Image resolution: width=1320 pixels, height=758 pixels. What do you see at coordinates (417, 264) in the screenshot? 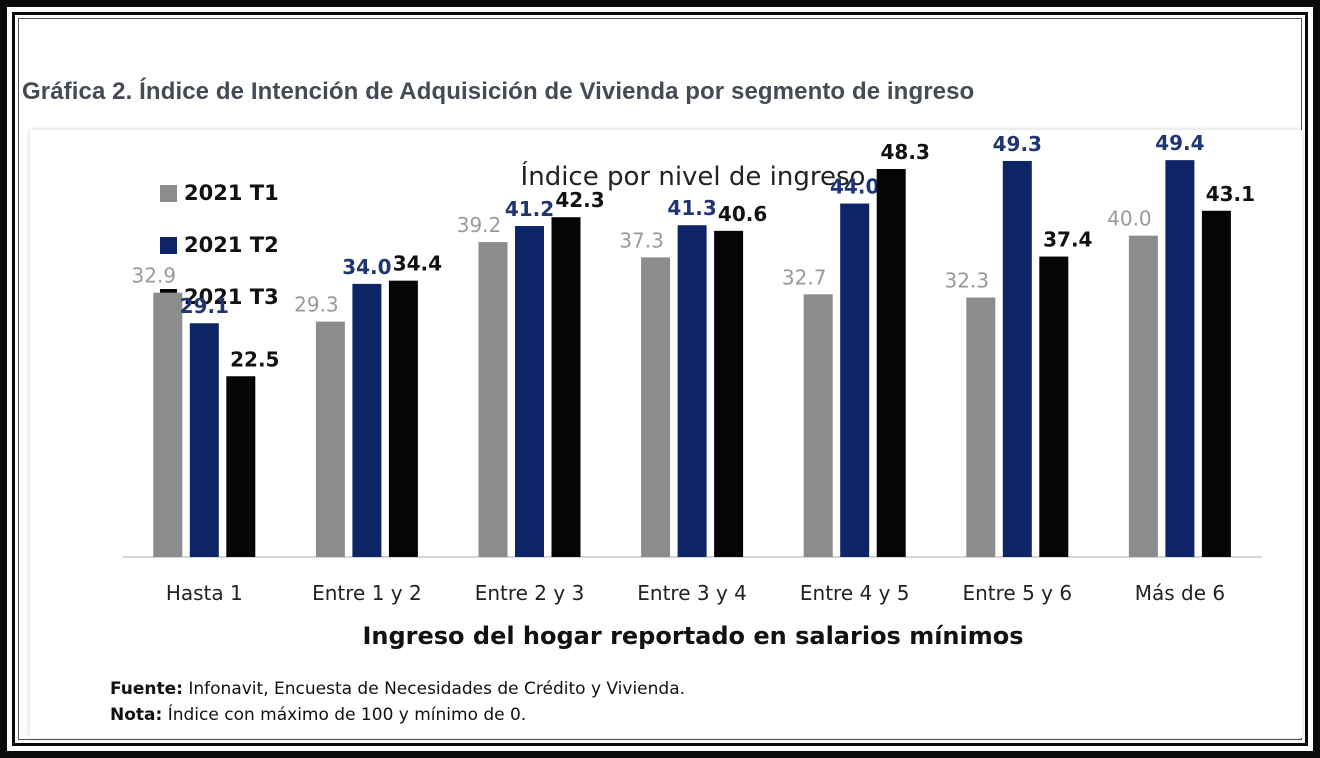
I see `data-label-3-2: 34.4` at bounding box center [417, 264].